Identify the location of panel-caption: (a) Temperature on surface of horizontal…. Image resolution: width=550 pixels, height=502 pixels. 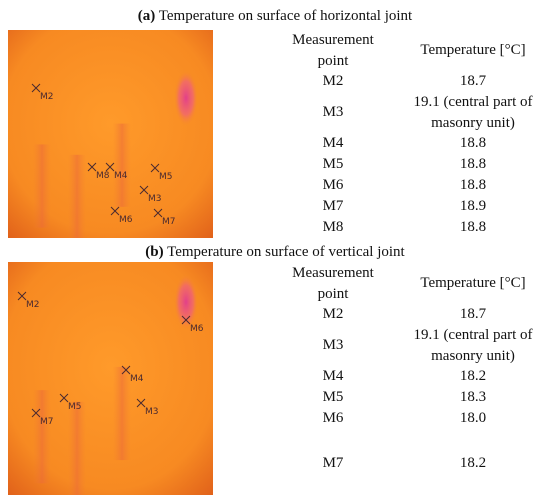
(275, 16).